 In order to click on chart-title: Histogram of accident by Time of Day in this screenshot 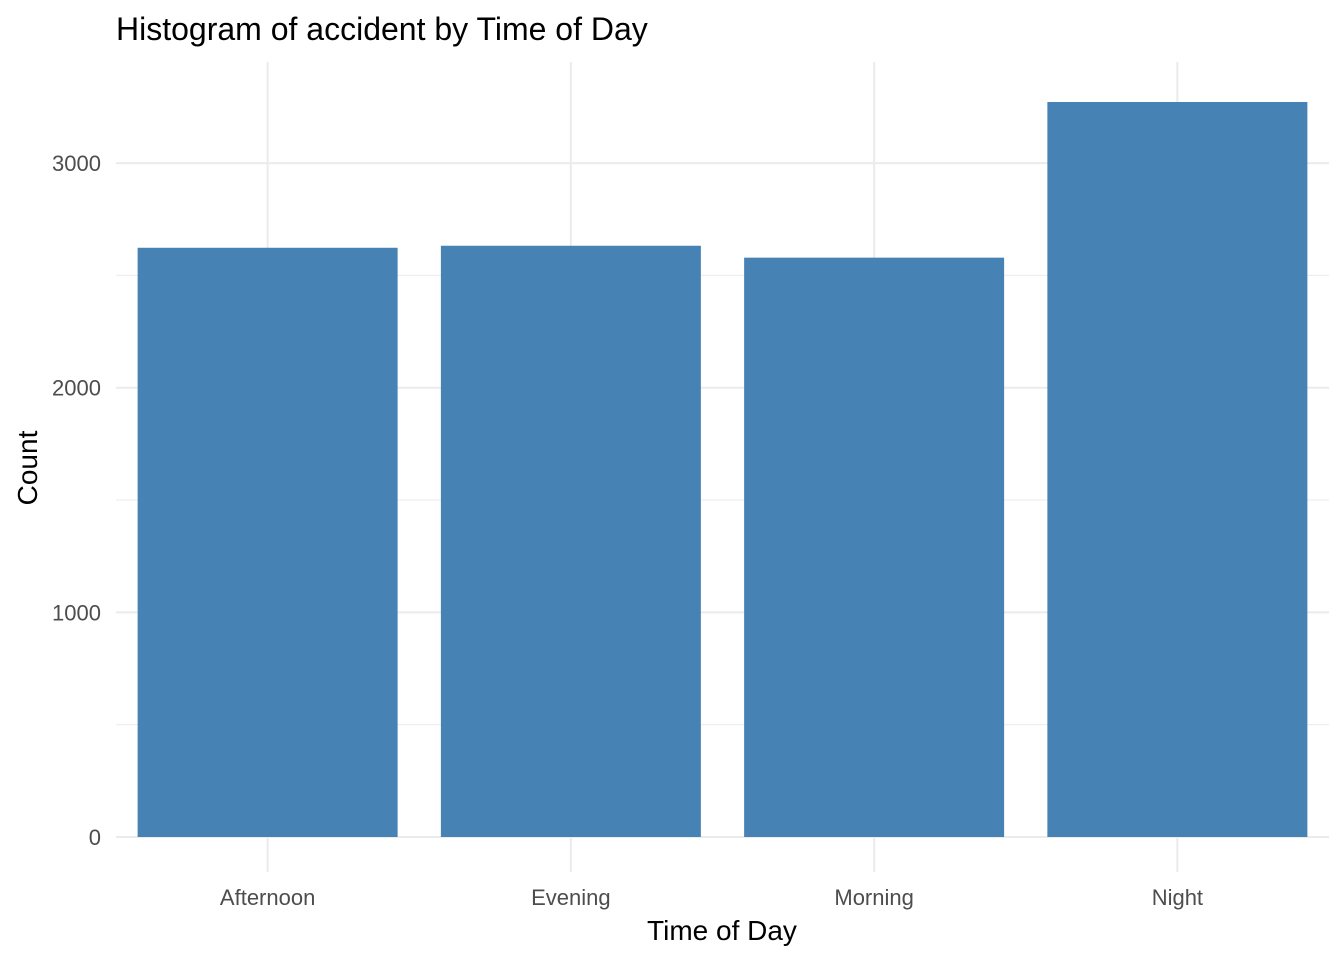, I will do `click(382, 29)`.